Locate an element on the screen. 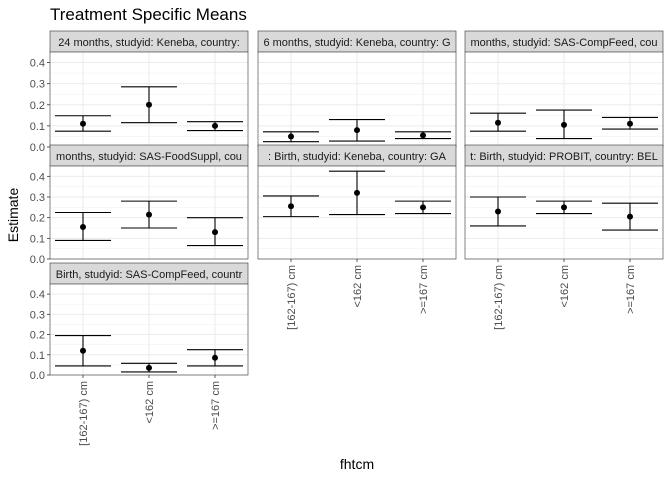 This screenshot has width=672, height=480. chart-title: Treatment Specific Means is located at coordinates (148, 14).